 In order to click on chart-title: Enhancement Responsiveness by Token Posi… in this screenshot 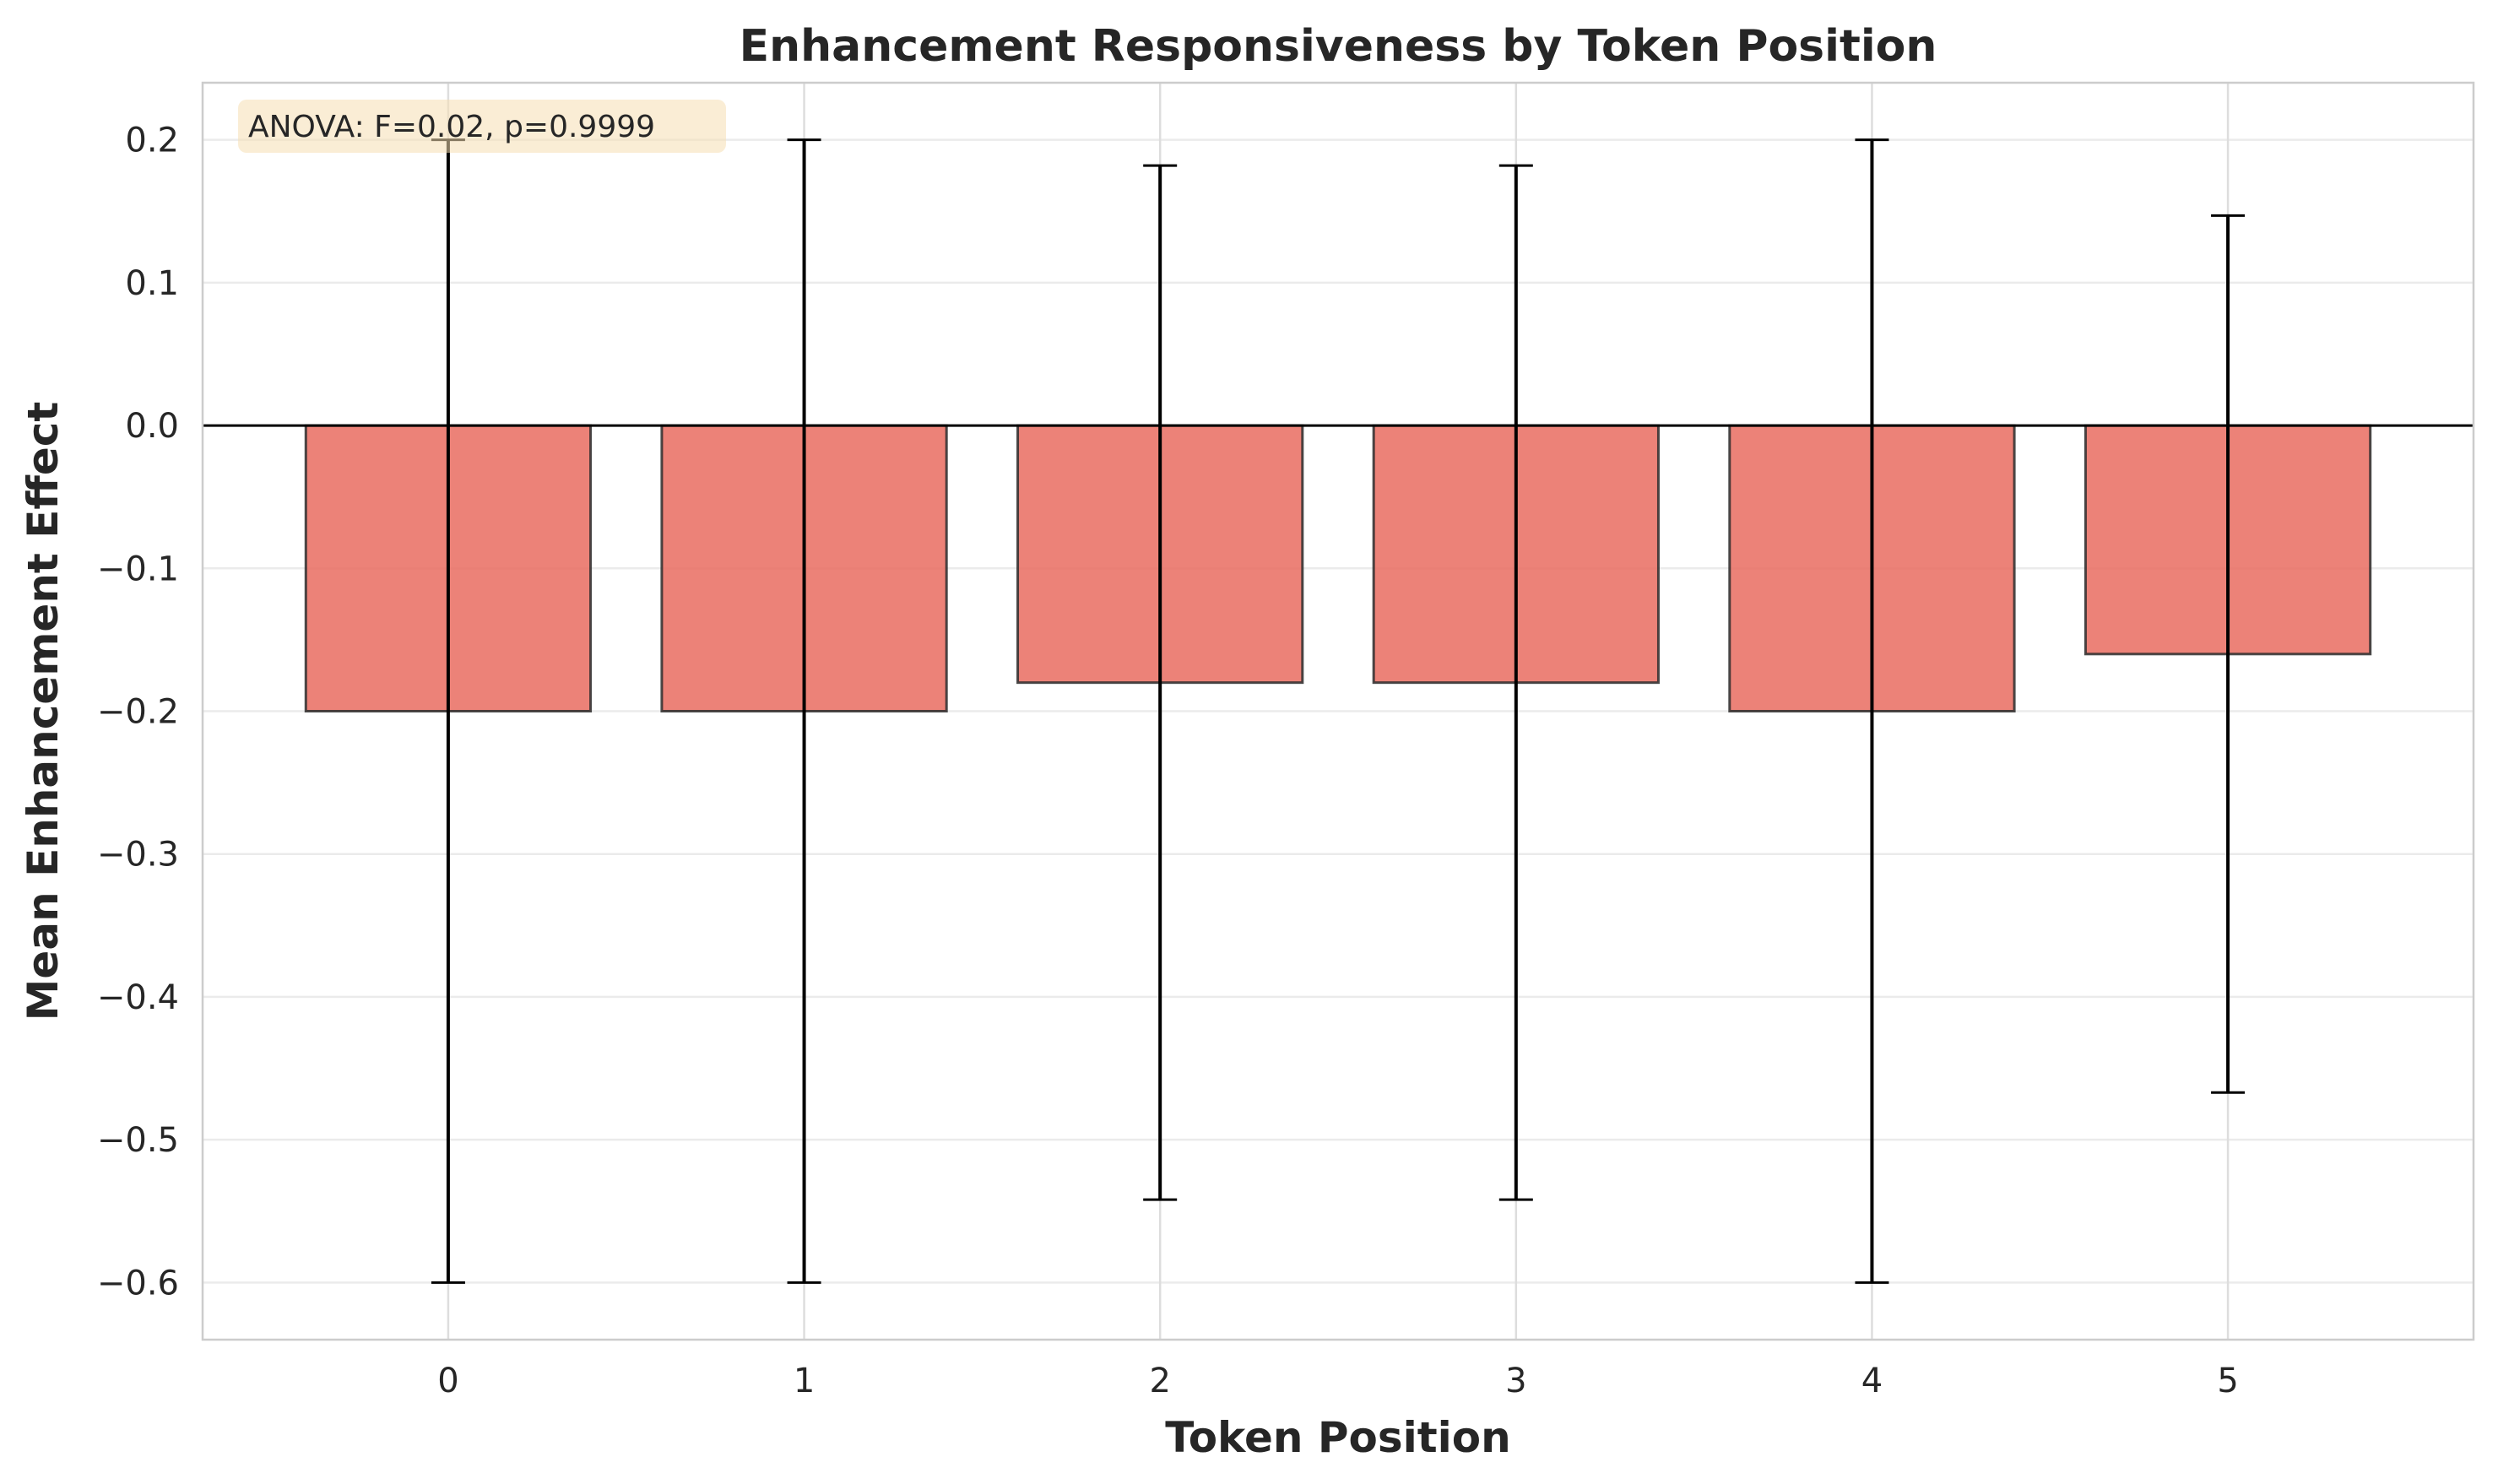, I will do `click(1339, 46)`.